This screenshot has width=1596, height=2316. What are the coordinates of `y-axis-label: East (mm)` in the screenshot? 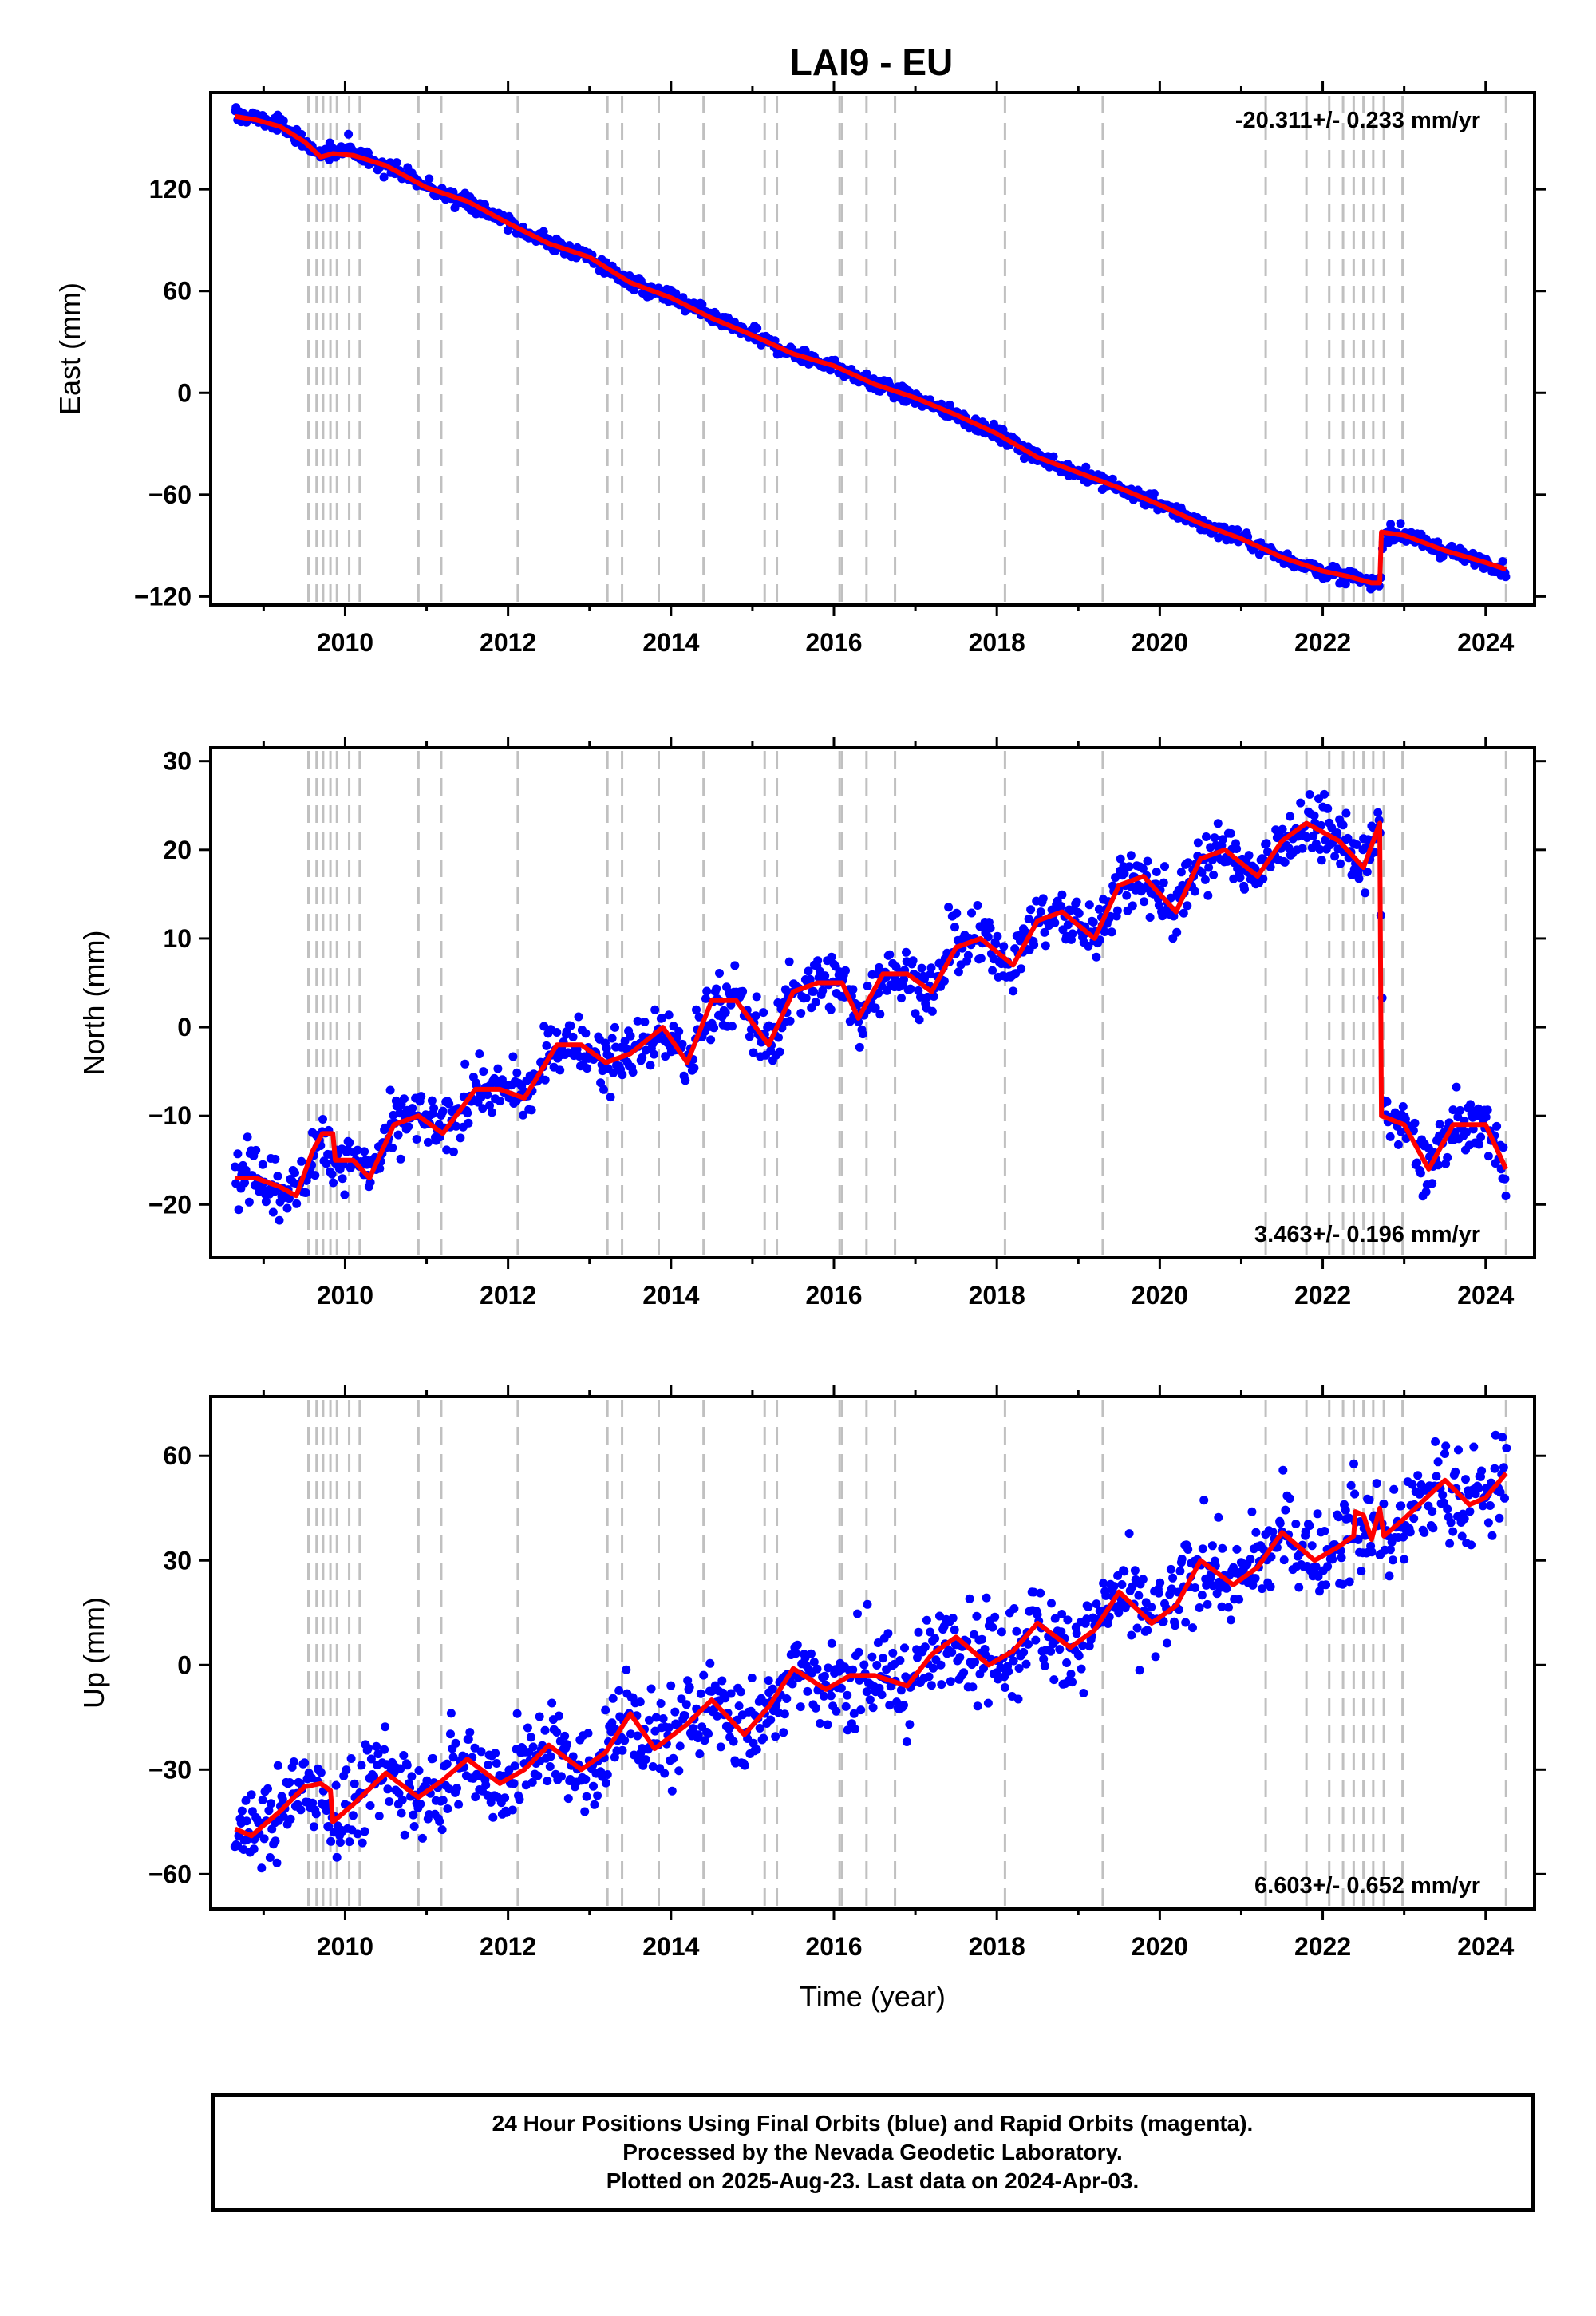 It's located at (69, 349).